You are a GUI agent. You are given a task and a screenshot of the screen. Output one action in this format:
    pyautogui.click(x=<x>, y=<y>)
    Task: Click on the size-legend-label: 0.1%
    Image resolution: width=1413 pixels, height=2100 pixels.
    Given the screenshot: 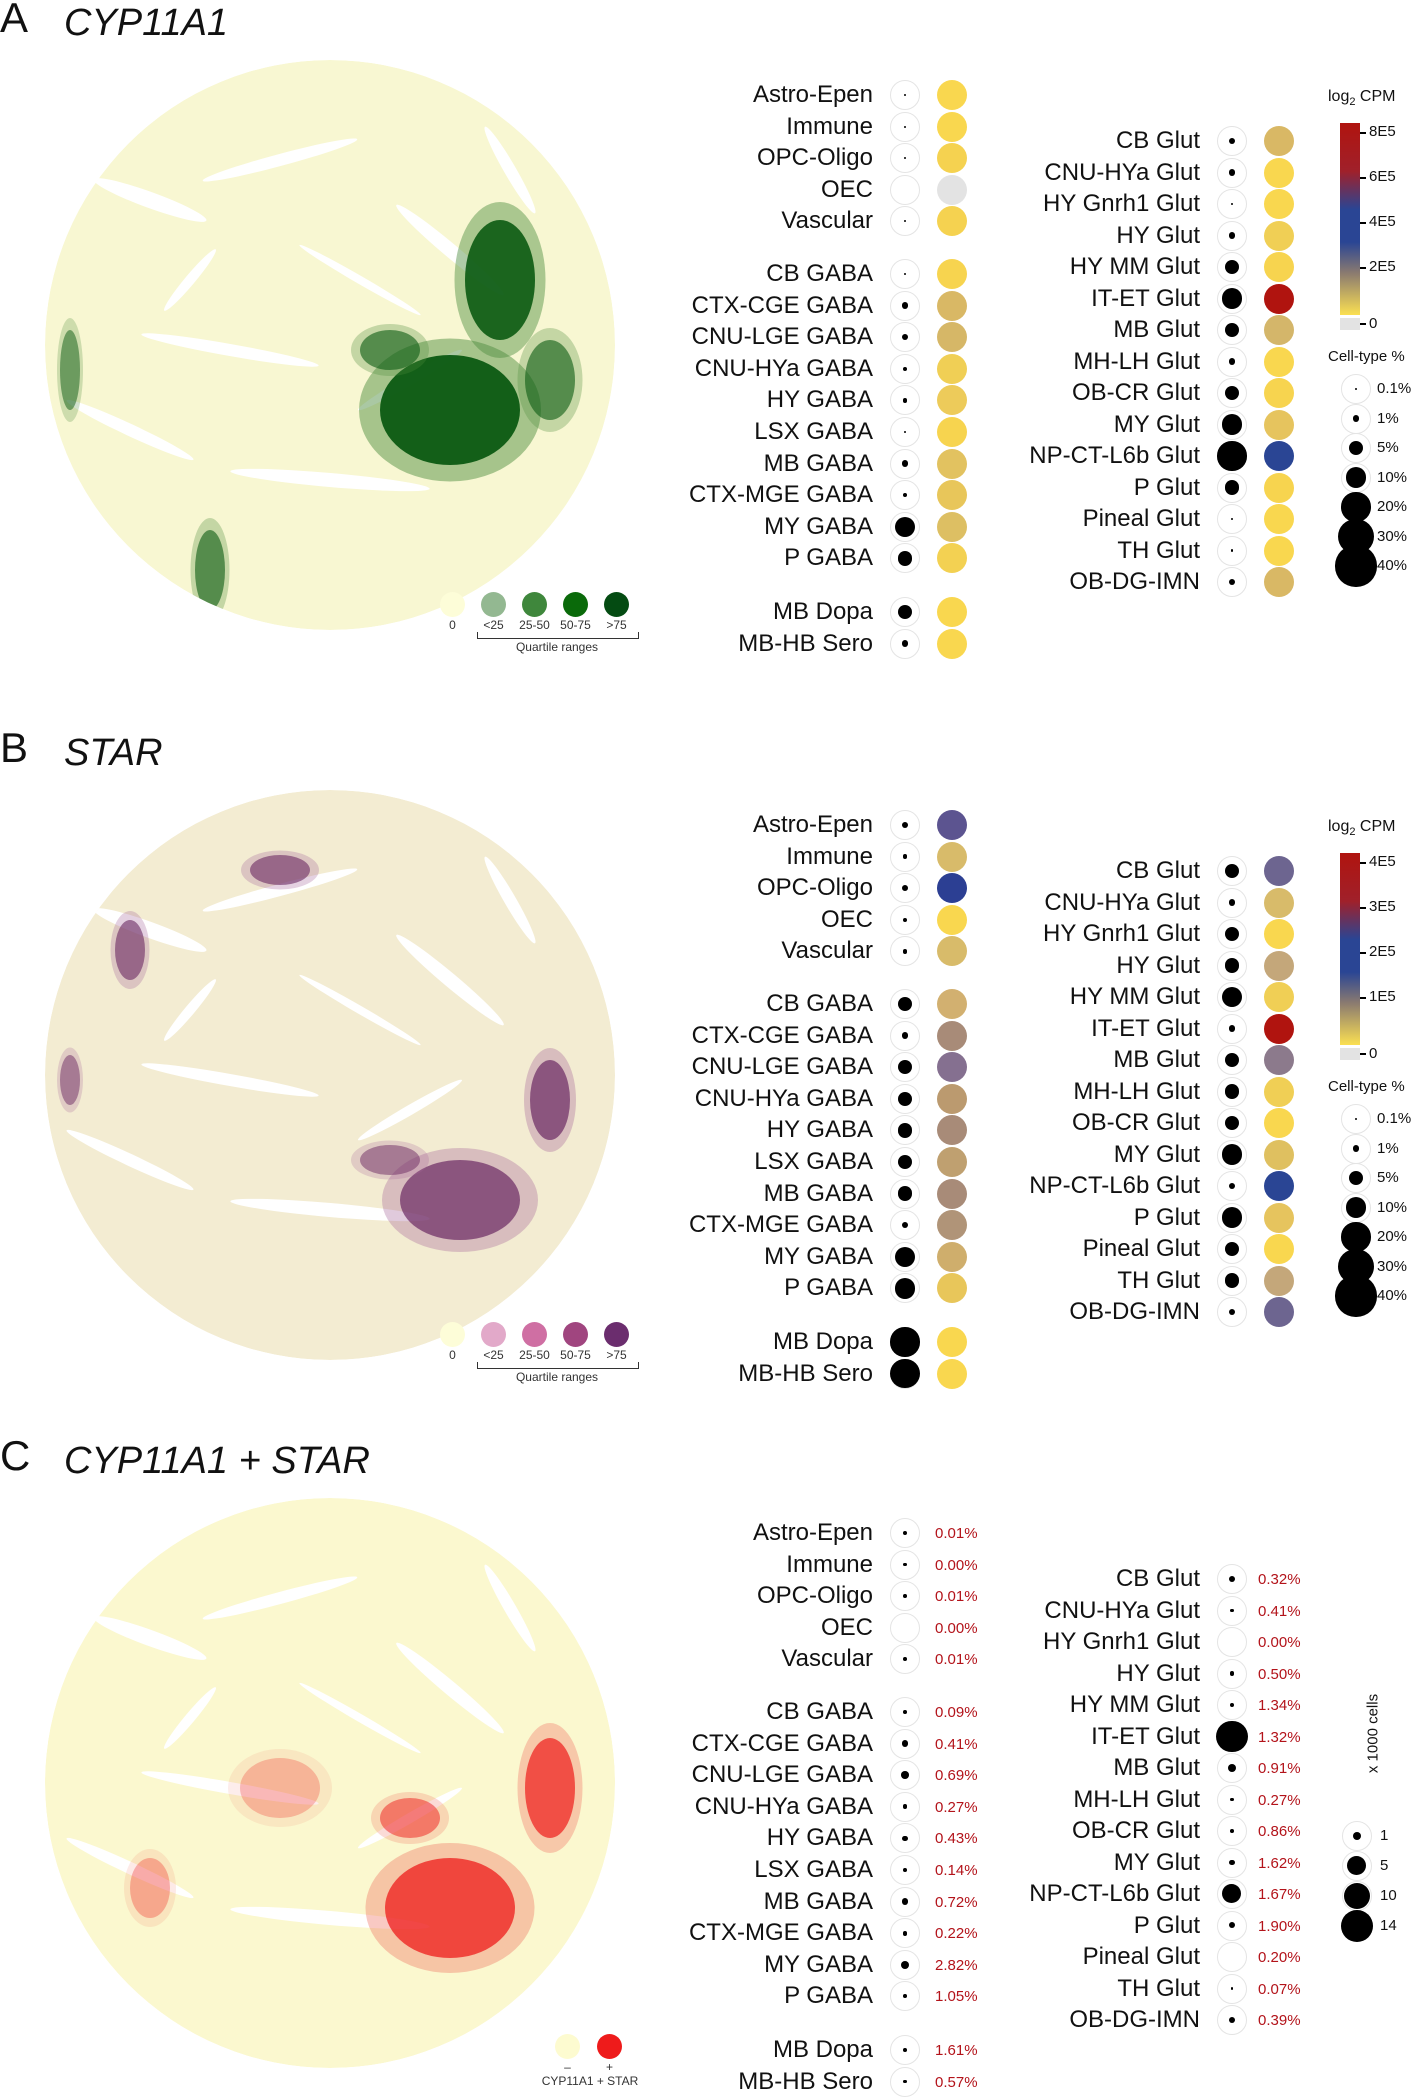 What is the action you would take?
    pyautogui.click(x=1394, y=388)
    